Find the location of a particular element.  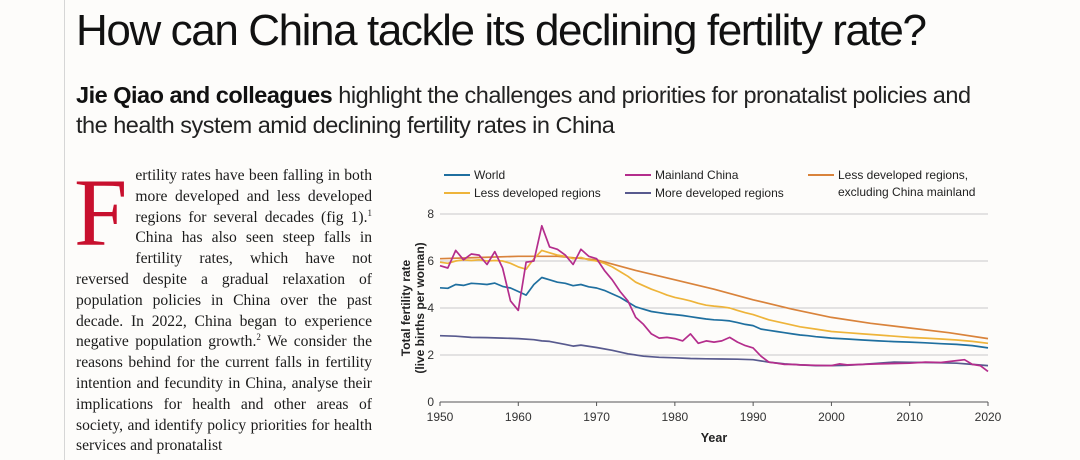

legend-label-0: World is located at coordinates (489, 175).